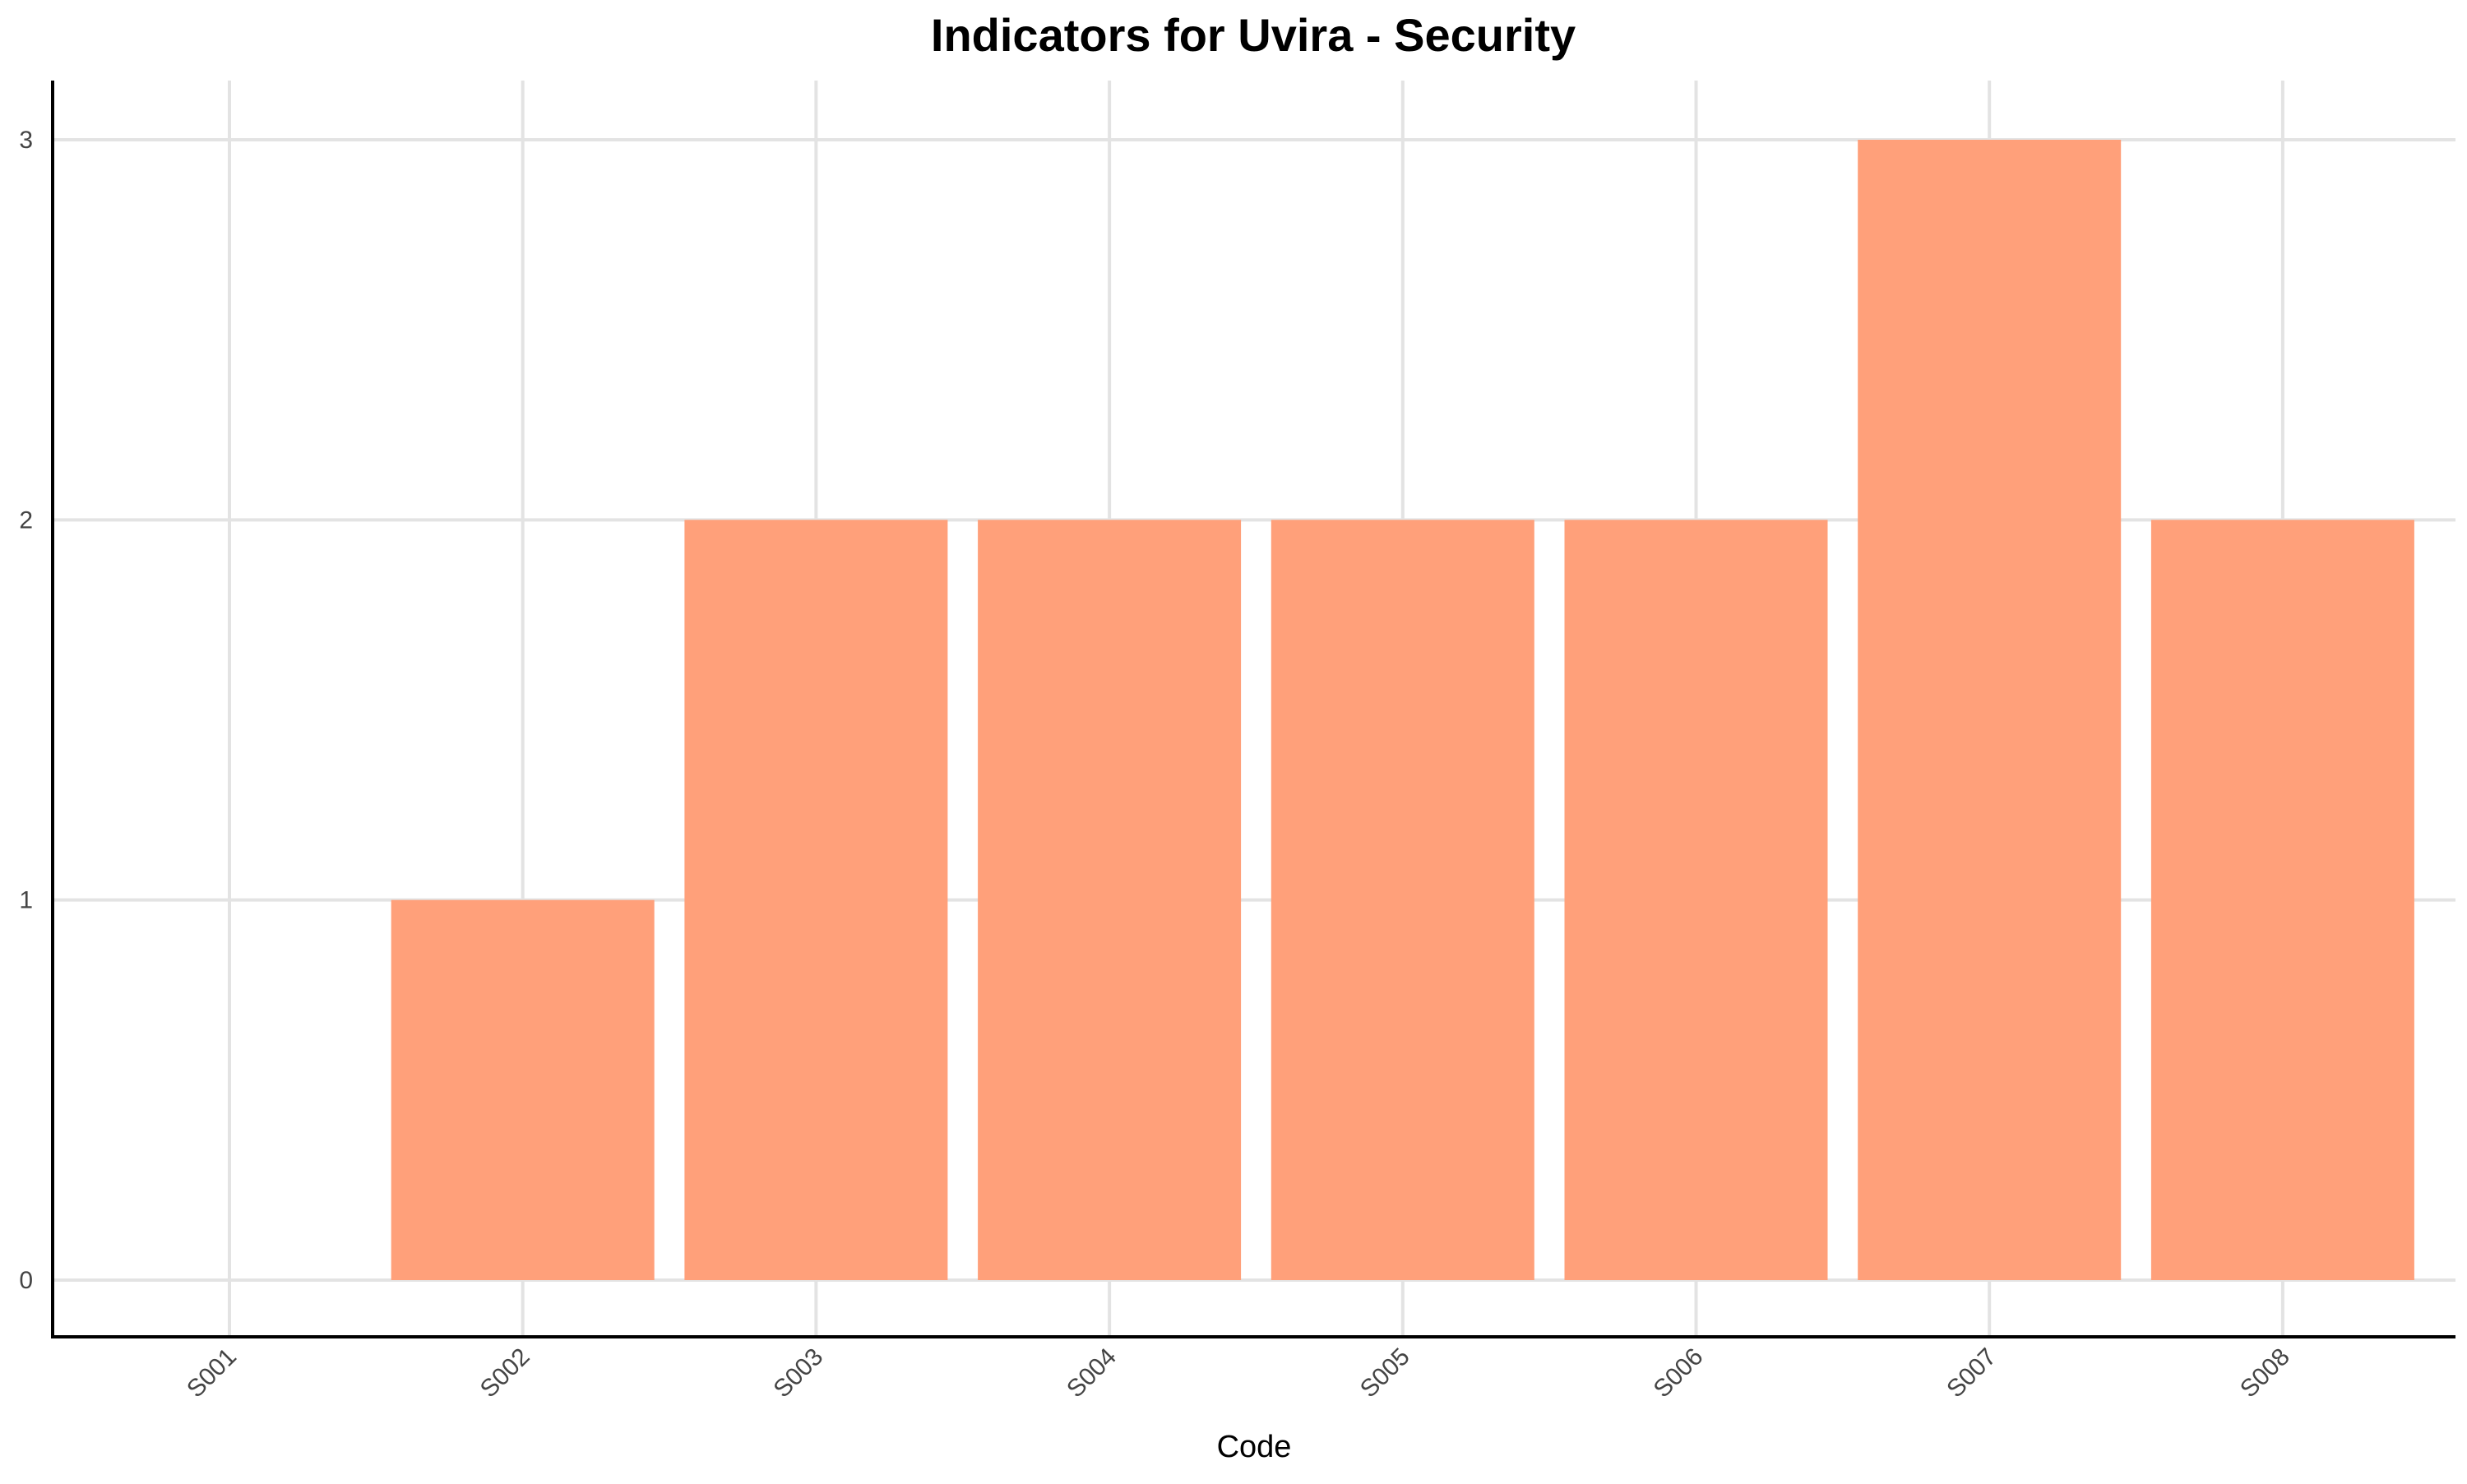 The image size is (2467, 1484). Describe the element at coordinates (26, 901) in the screenshot. I see `y-tick-label: 1` at that location.